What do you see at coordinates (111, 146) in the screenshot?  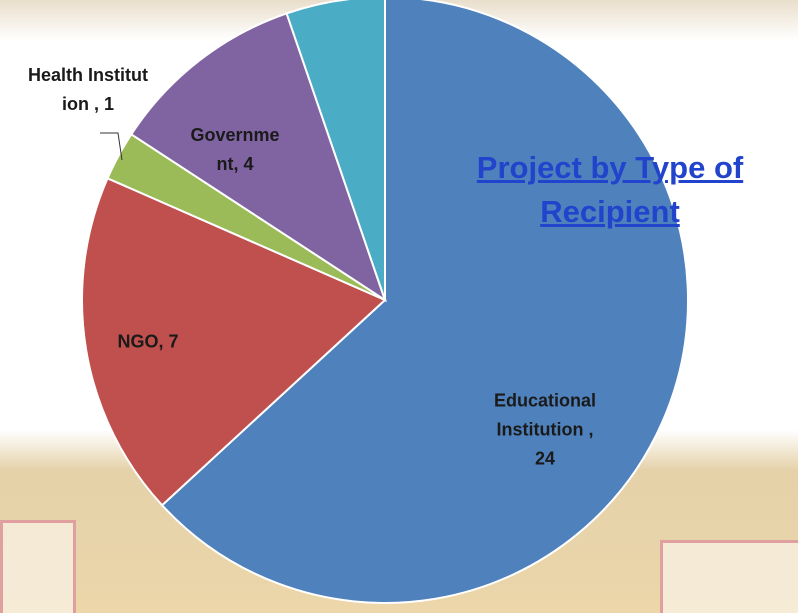 I see `leader-line` at bounding box center [111, 146].